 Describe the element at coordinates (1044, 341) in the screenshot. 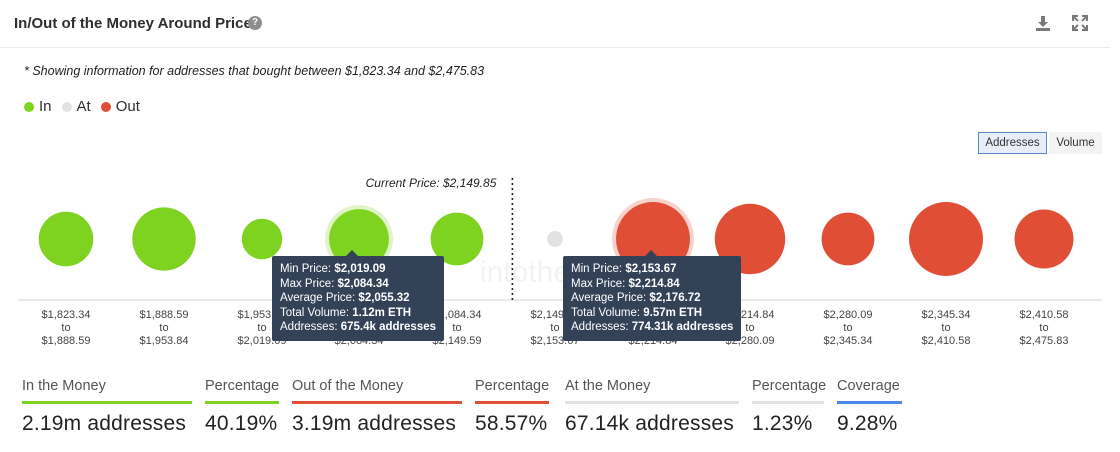

I see `bin-to-label: $2,475.83` at that location.